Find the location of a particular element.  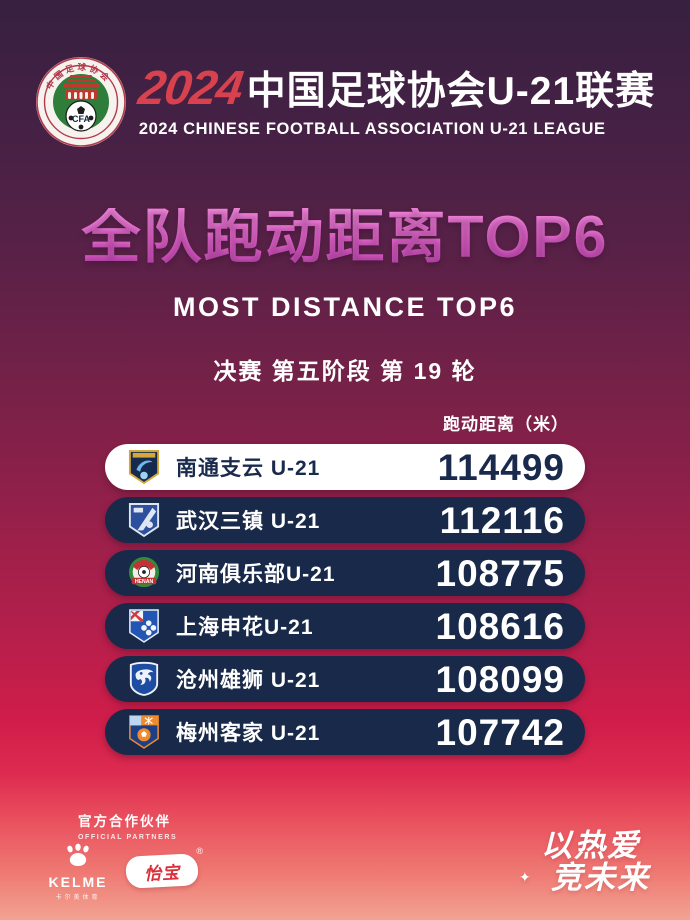

team-name: 南通支云 U-21 is located at coordinates (248, 468).